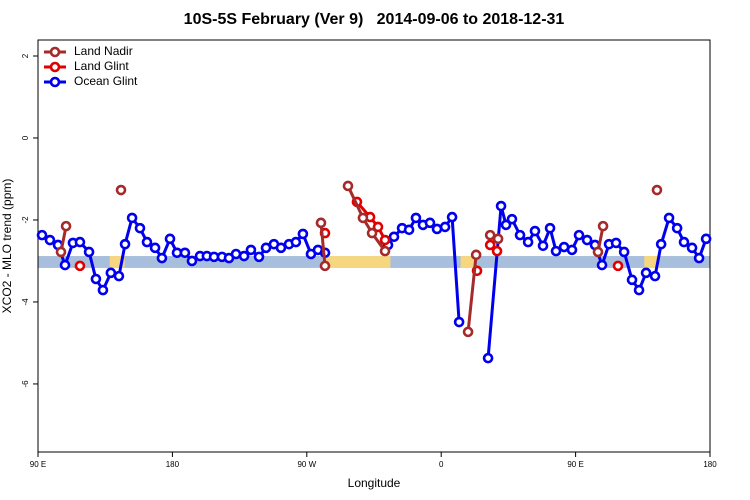  I want to click on y-tick-label: 2, so click(25, 55).